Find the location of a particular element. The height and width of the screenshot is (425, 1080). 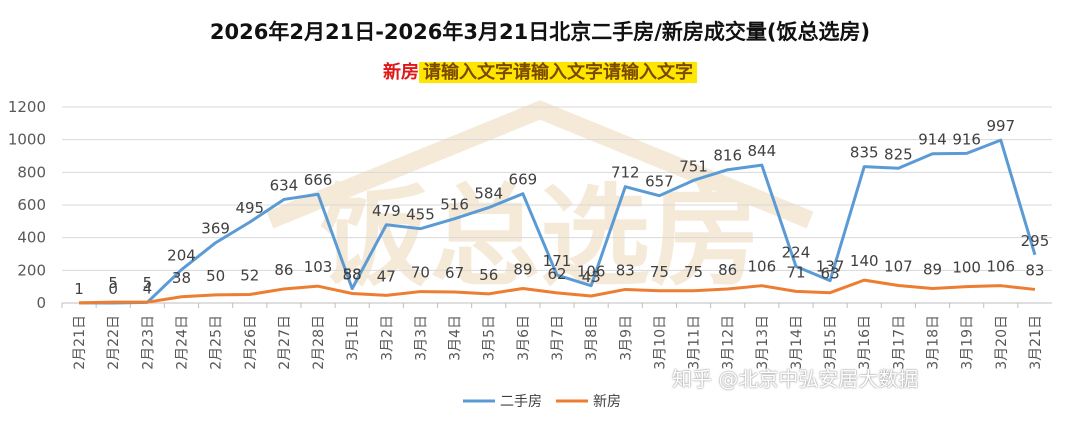

series-second-hand-data-label: 204 is located at coordinates (181, 256).